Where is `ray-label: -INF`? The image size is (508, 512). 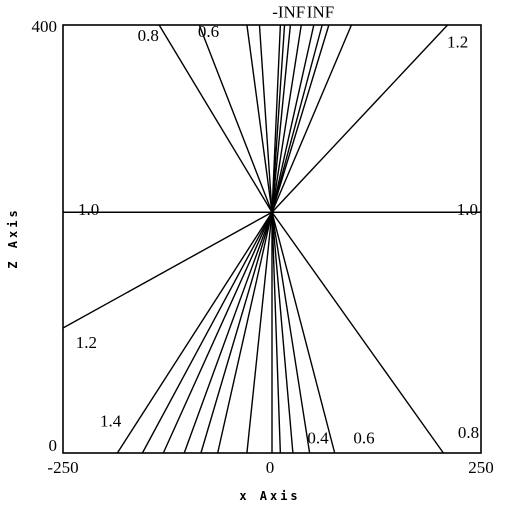
ray-label: -INF is located at coordinates (288, 12).